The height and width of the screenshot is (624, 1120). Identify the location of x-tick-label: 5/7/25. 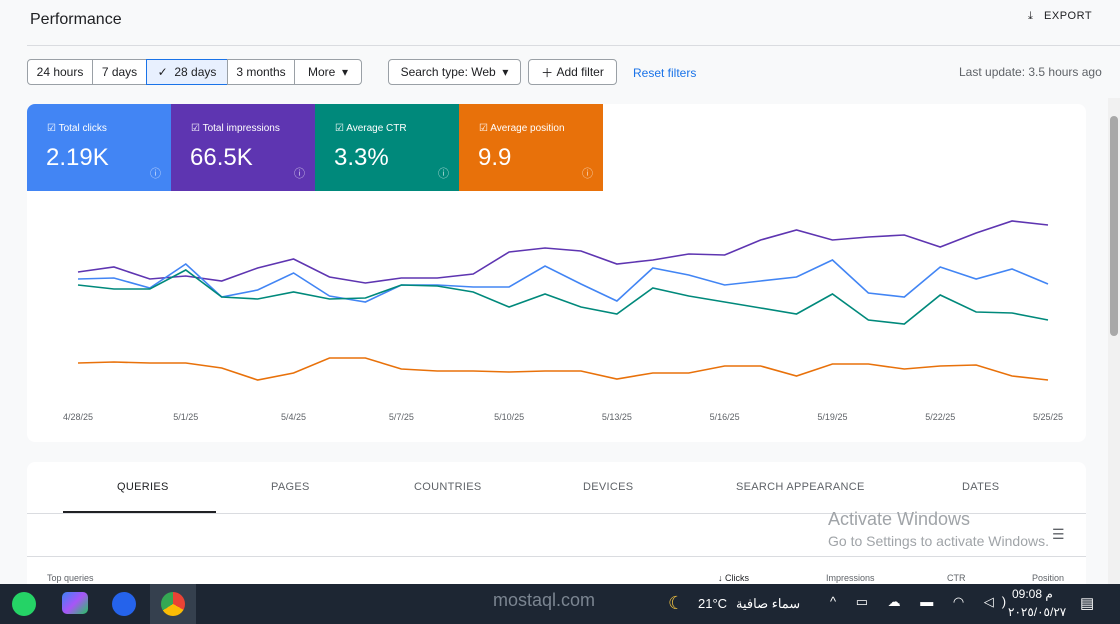
(401, 417).